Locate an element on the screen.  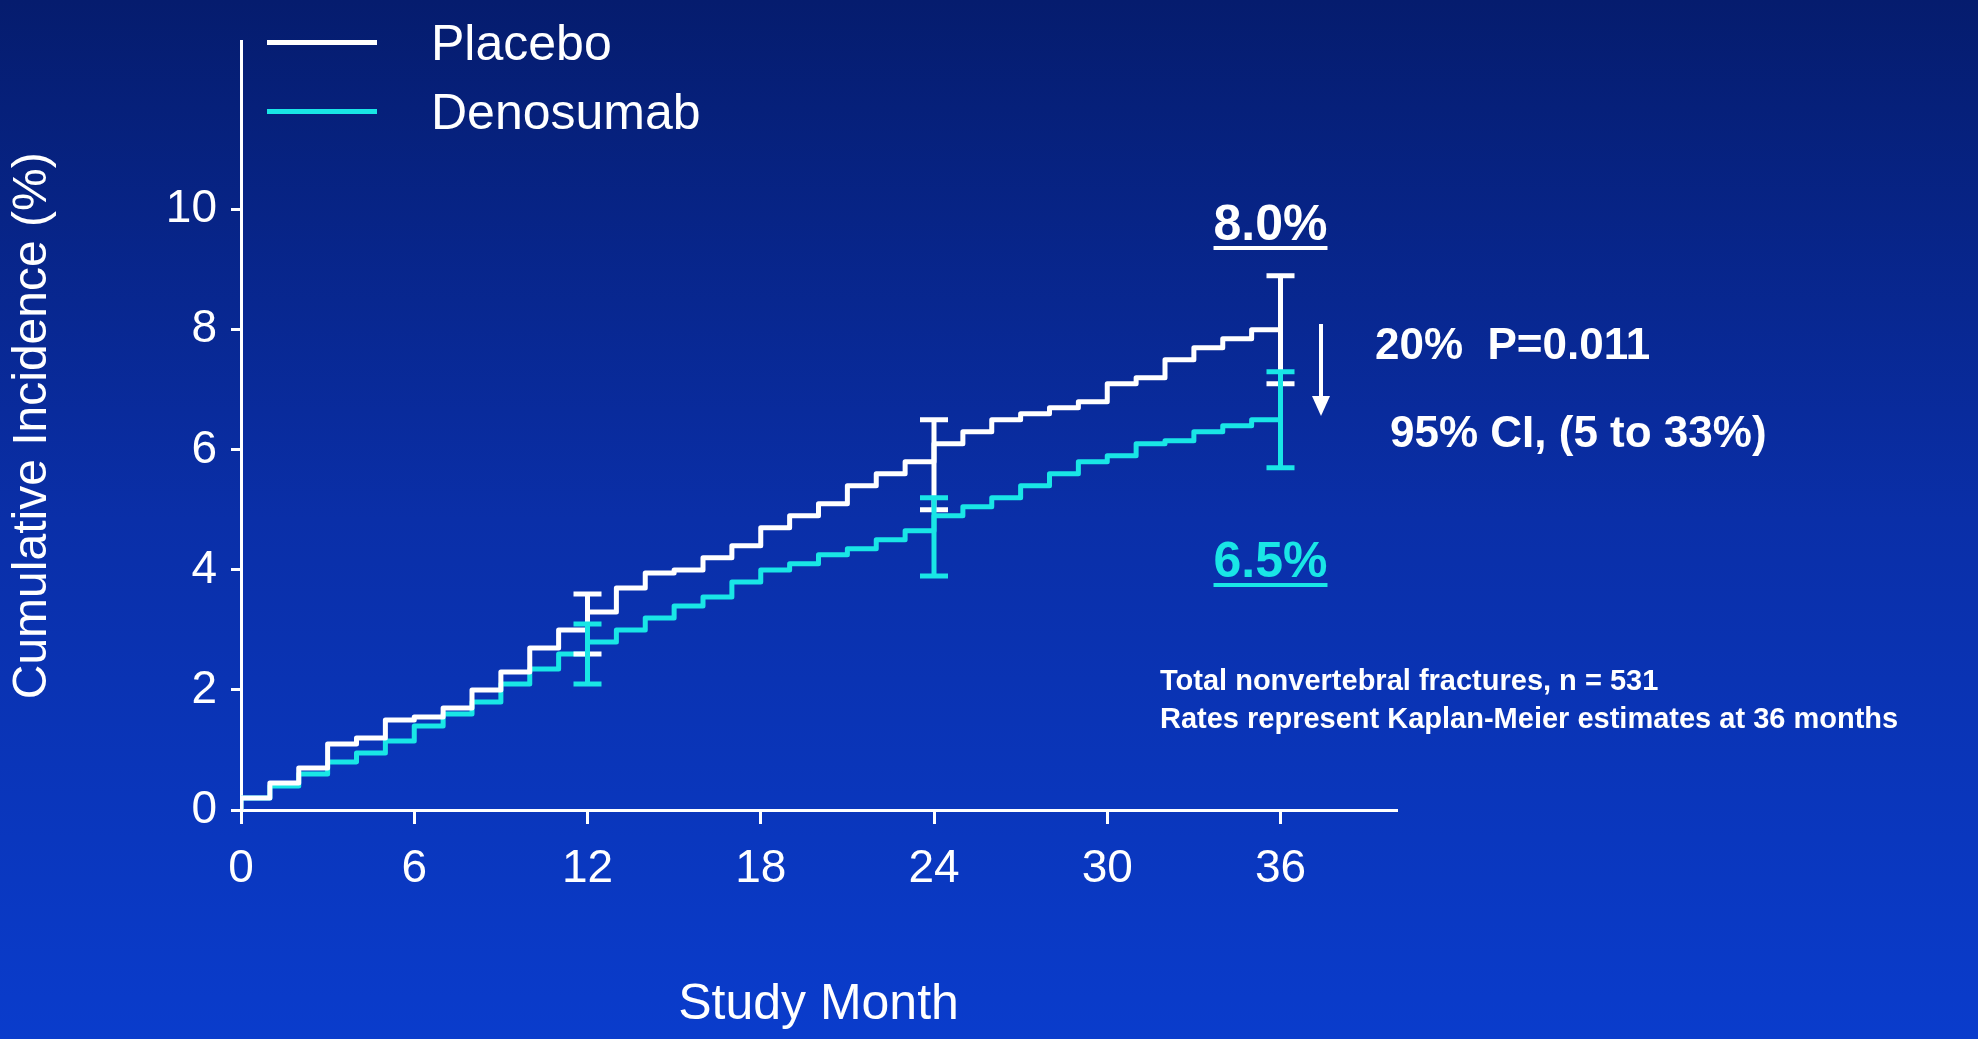
y-tick-label: 10 is located at coordinates (191, 206).